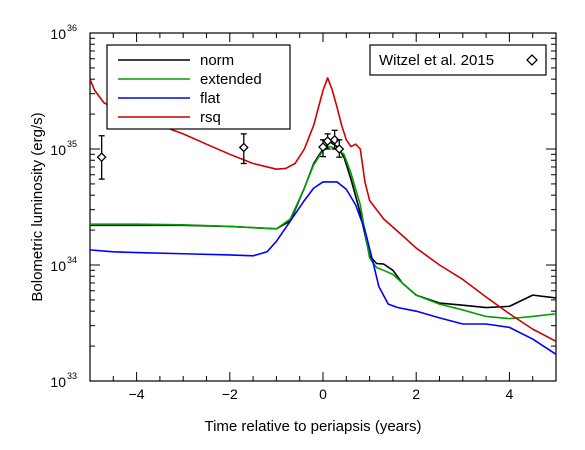  Describe the element at coordinates (72, 144) in the screenshot. I see `y-tick-label-exponent: 35` at that location.